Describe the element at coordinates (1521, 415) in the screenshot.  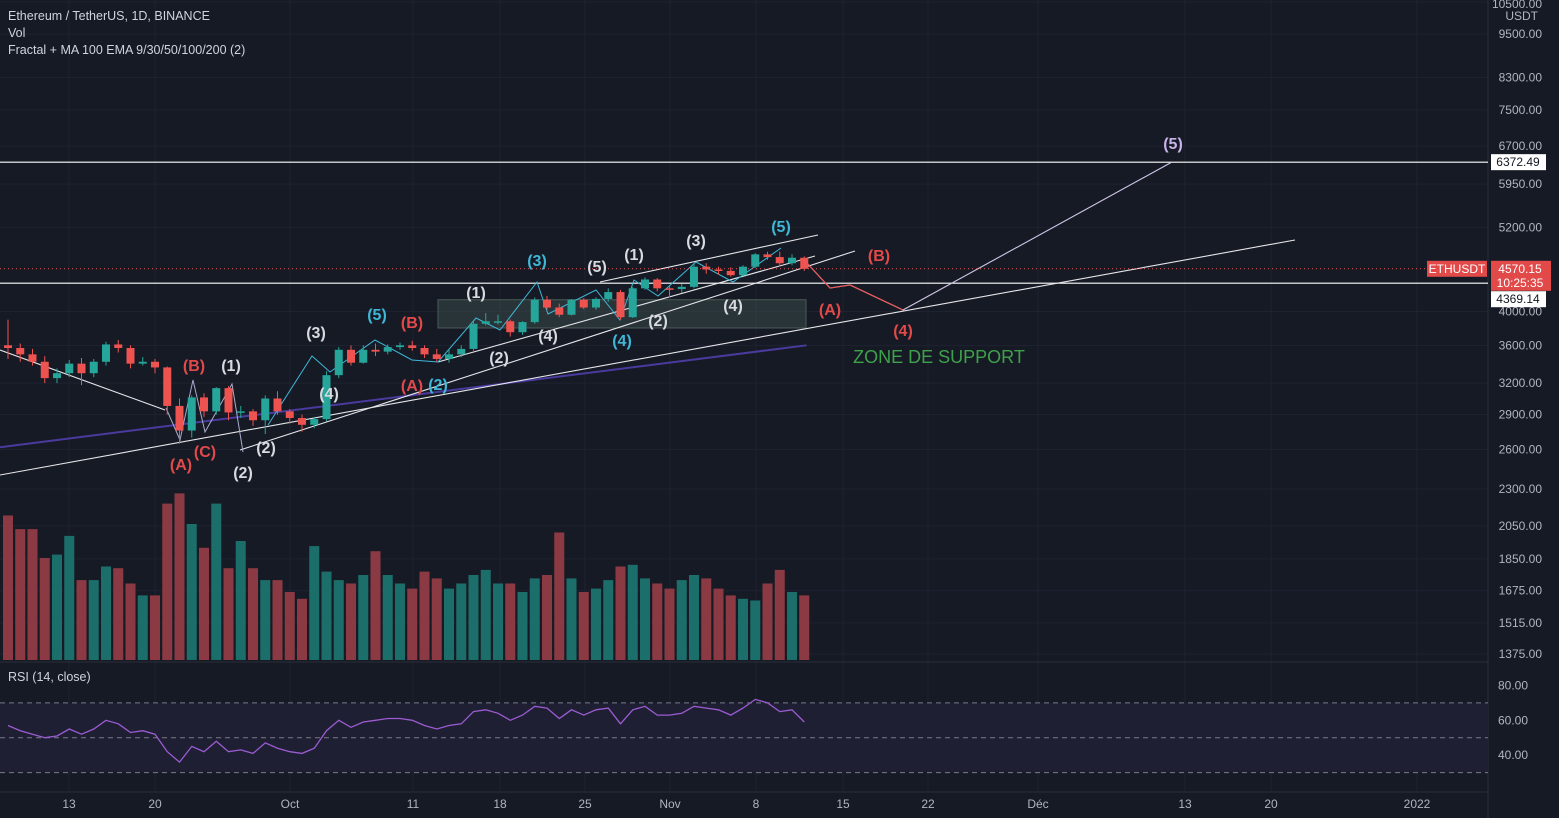
I see `price-tick-label: 2900.00` at that location.